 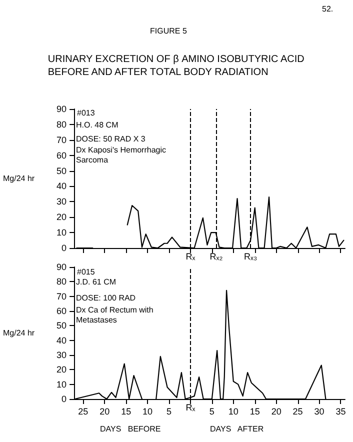 I want to click on x-tick-label: 30, so click(x=319, y=411).